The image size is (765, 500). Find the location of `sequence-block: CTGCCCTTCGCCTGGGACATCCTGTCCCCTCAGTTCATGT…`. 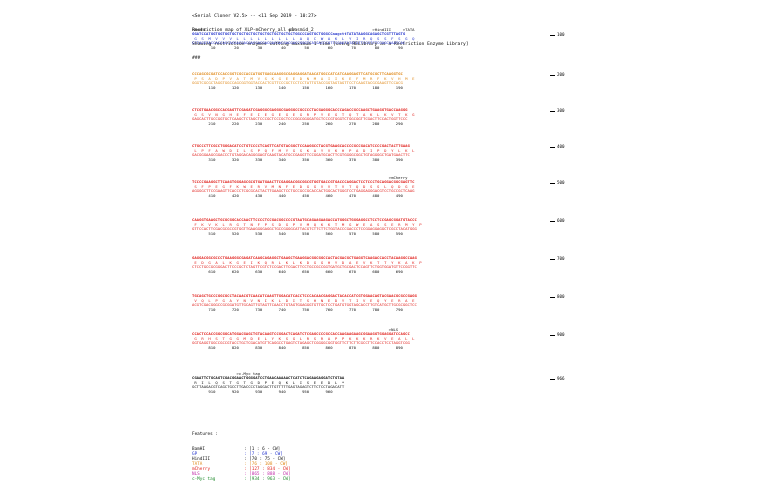

sequence-block: CTGCCCTTCGCCTGGGACATCCTGTCCCCTCAGTTCATGT… is located at coordinates (382, 151).